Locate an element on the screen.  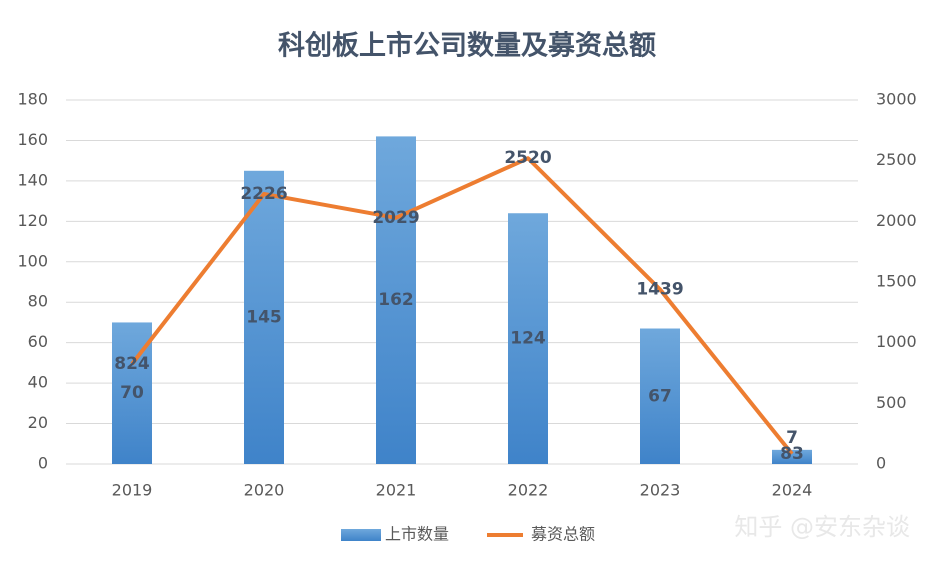
data-label: 1439 is located at coordinates (659, 289).